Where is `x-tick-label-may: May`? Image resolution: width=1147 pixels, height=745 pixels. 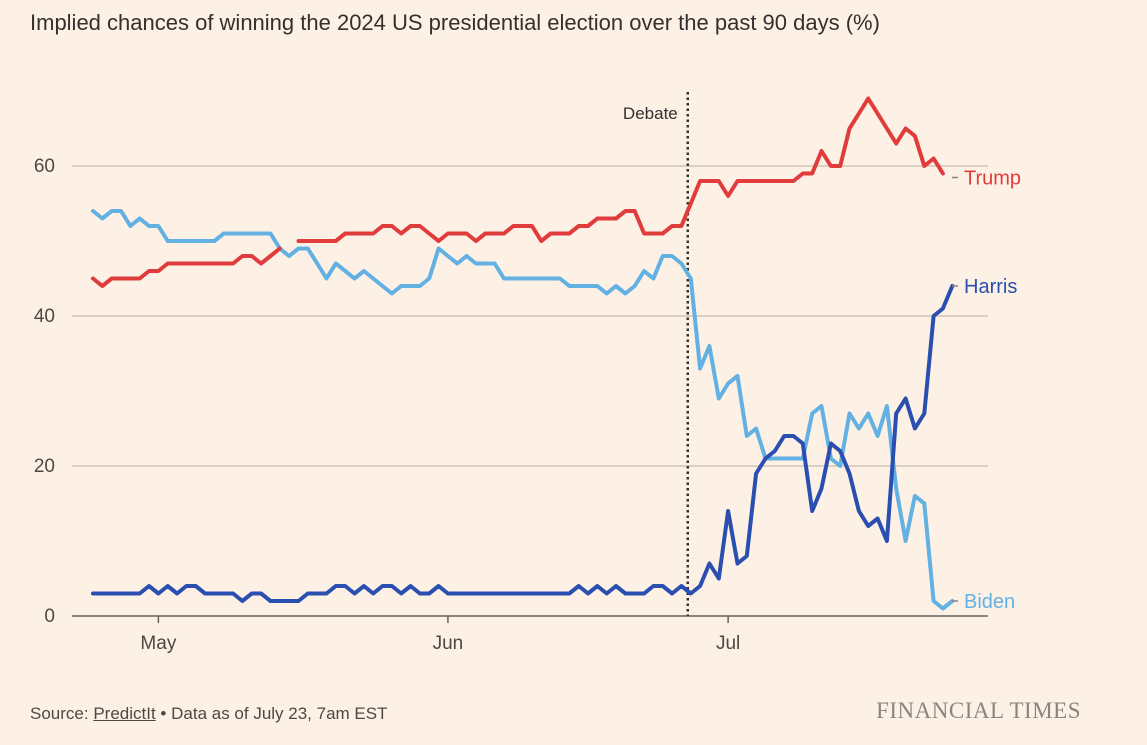 x-tick-label-may: May is located at coordinates (158, 643).